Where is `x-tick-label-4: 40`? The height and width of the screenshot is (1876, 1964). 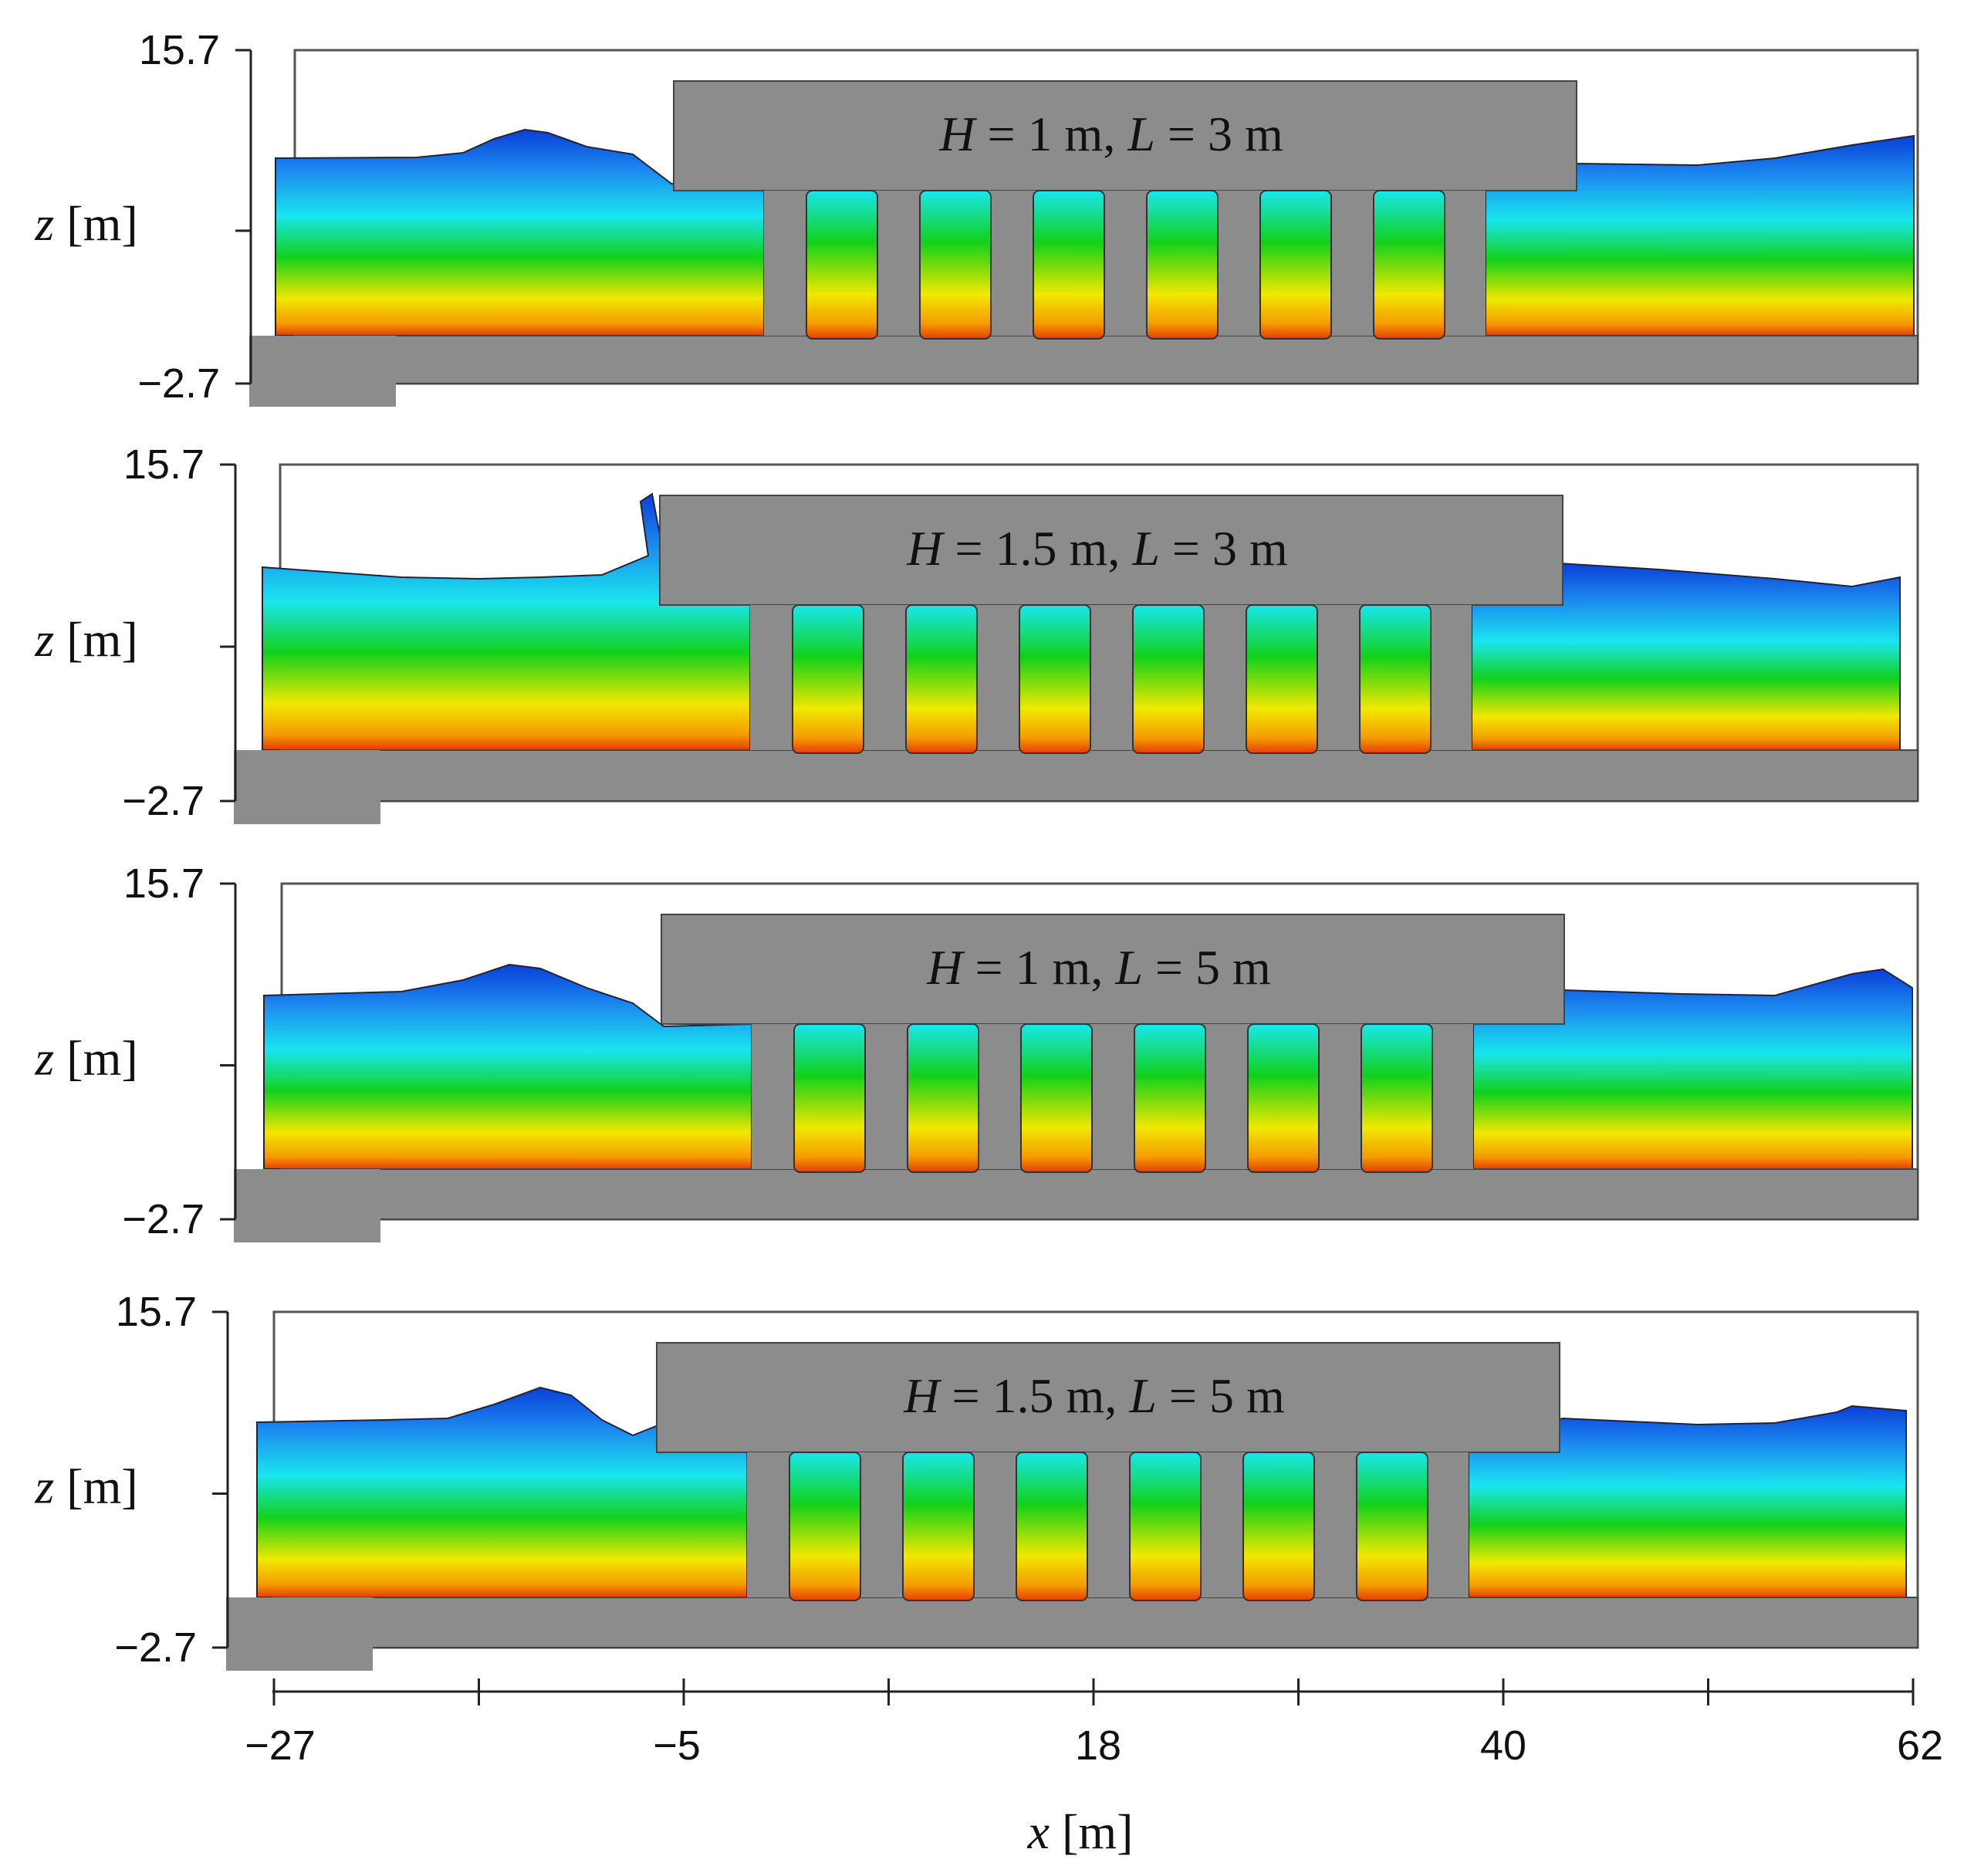 x-tick-label-4: 40 is located at coordinates (1503, 1745).